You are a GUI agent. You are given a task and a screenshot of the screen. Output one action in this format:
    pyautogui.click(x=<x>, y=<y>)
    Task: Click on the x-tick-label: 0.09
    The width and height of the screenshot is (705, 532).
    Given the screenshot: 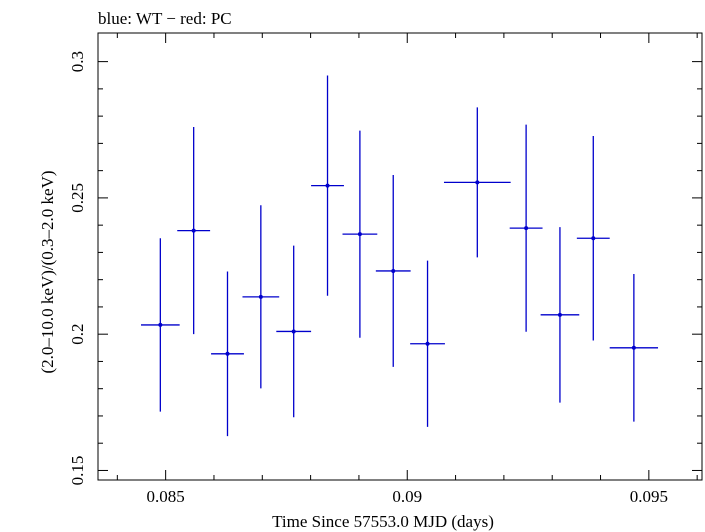 What is the action you would take?
    pyautogui.click(x=407, y=496)
    